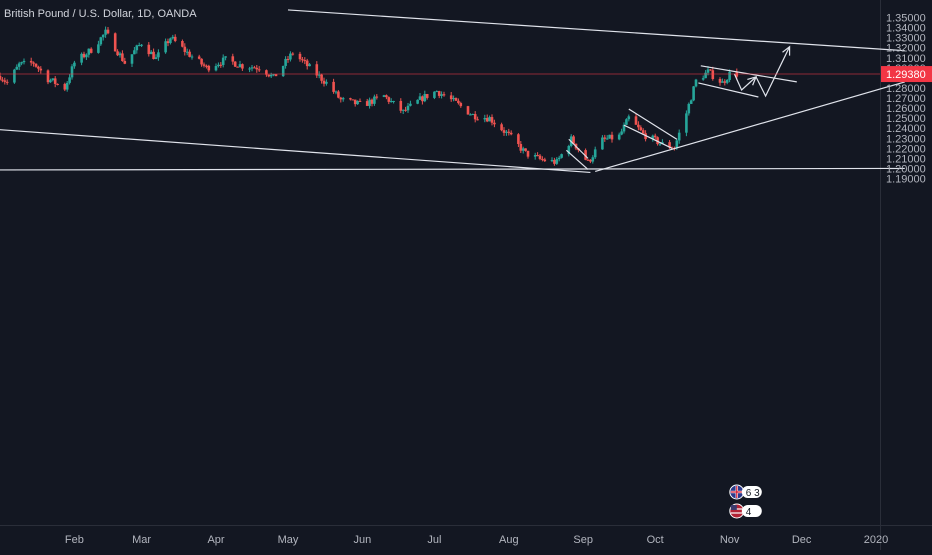 Image resolution: width=932 pixels, height=555 pixels. I want to click on uptrend-line, so click(750, 127).